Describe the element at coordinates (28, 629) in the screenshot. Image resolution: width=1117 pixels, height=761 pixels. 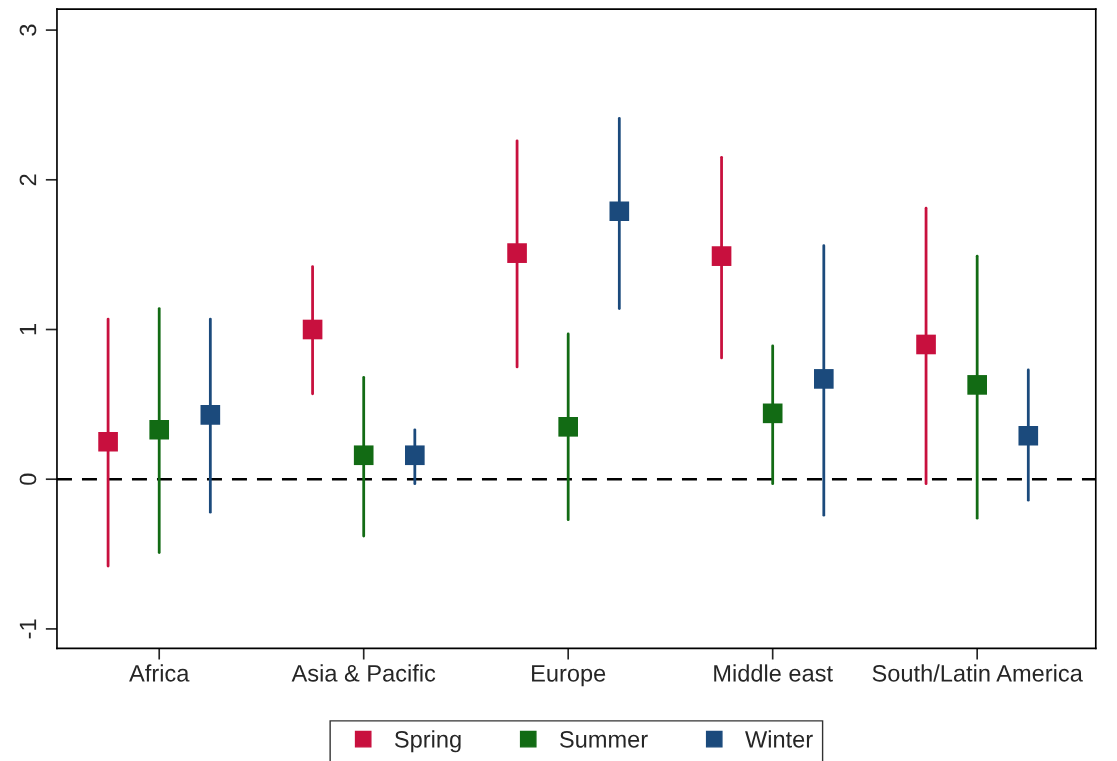
I see `y-tick-label: -1` at that location.